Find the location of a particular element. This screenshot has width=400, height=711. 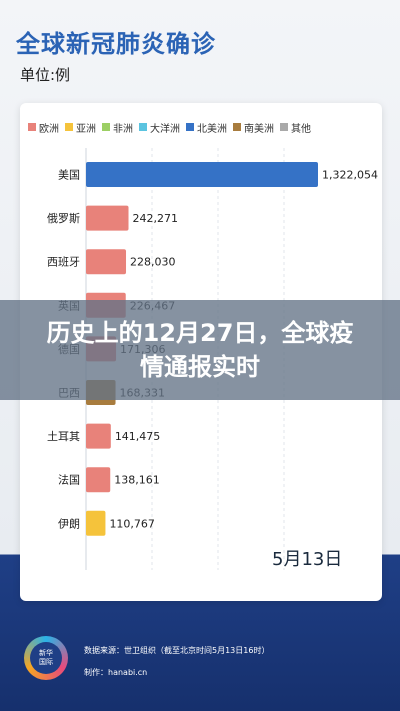

headline-text: 历史上的12月27日，全球疫情通报实时 is located at coordinates (200, 350).